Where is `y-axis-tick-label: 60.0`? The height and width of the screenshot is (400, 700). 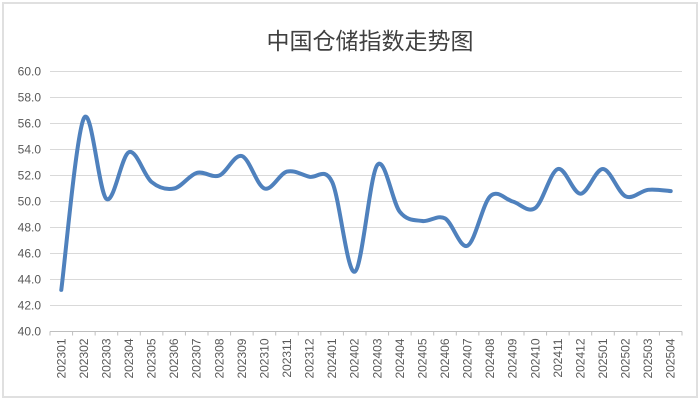 y-axis-tick-label: 60.0 is located at coordinates (30, 72).